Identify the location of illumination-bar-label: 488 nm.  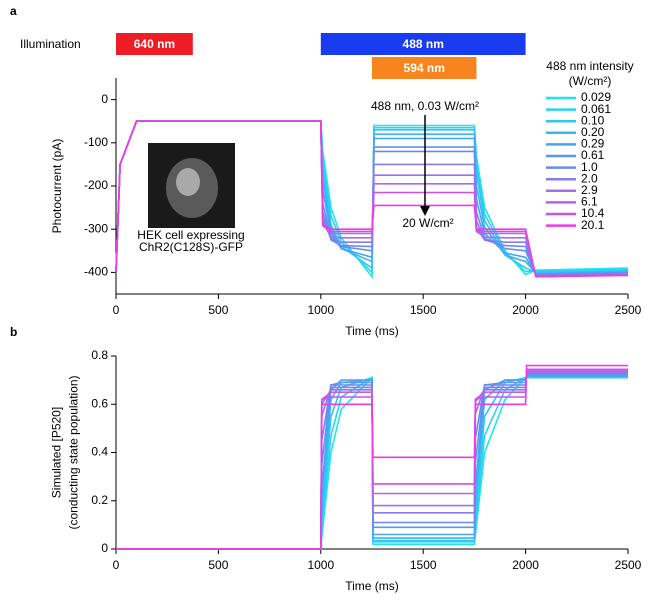
(423, 44).